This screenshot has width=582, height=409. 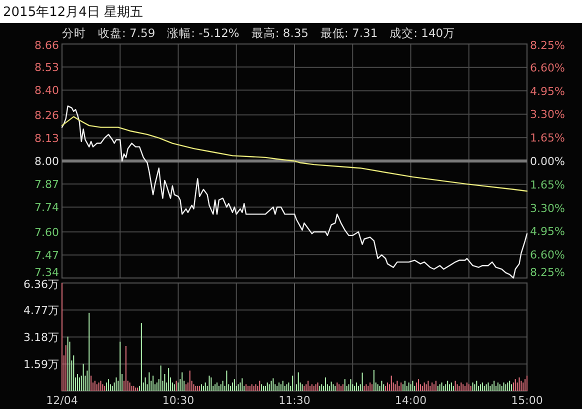 What do you see at coordinates (46, 232) in the screenshot?
I see `y-tick-label: 7.60` at bounding box center [46, 232].